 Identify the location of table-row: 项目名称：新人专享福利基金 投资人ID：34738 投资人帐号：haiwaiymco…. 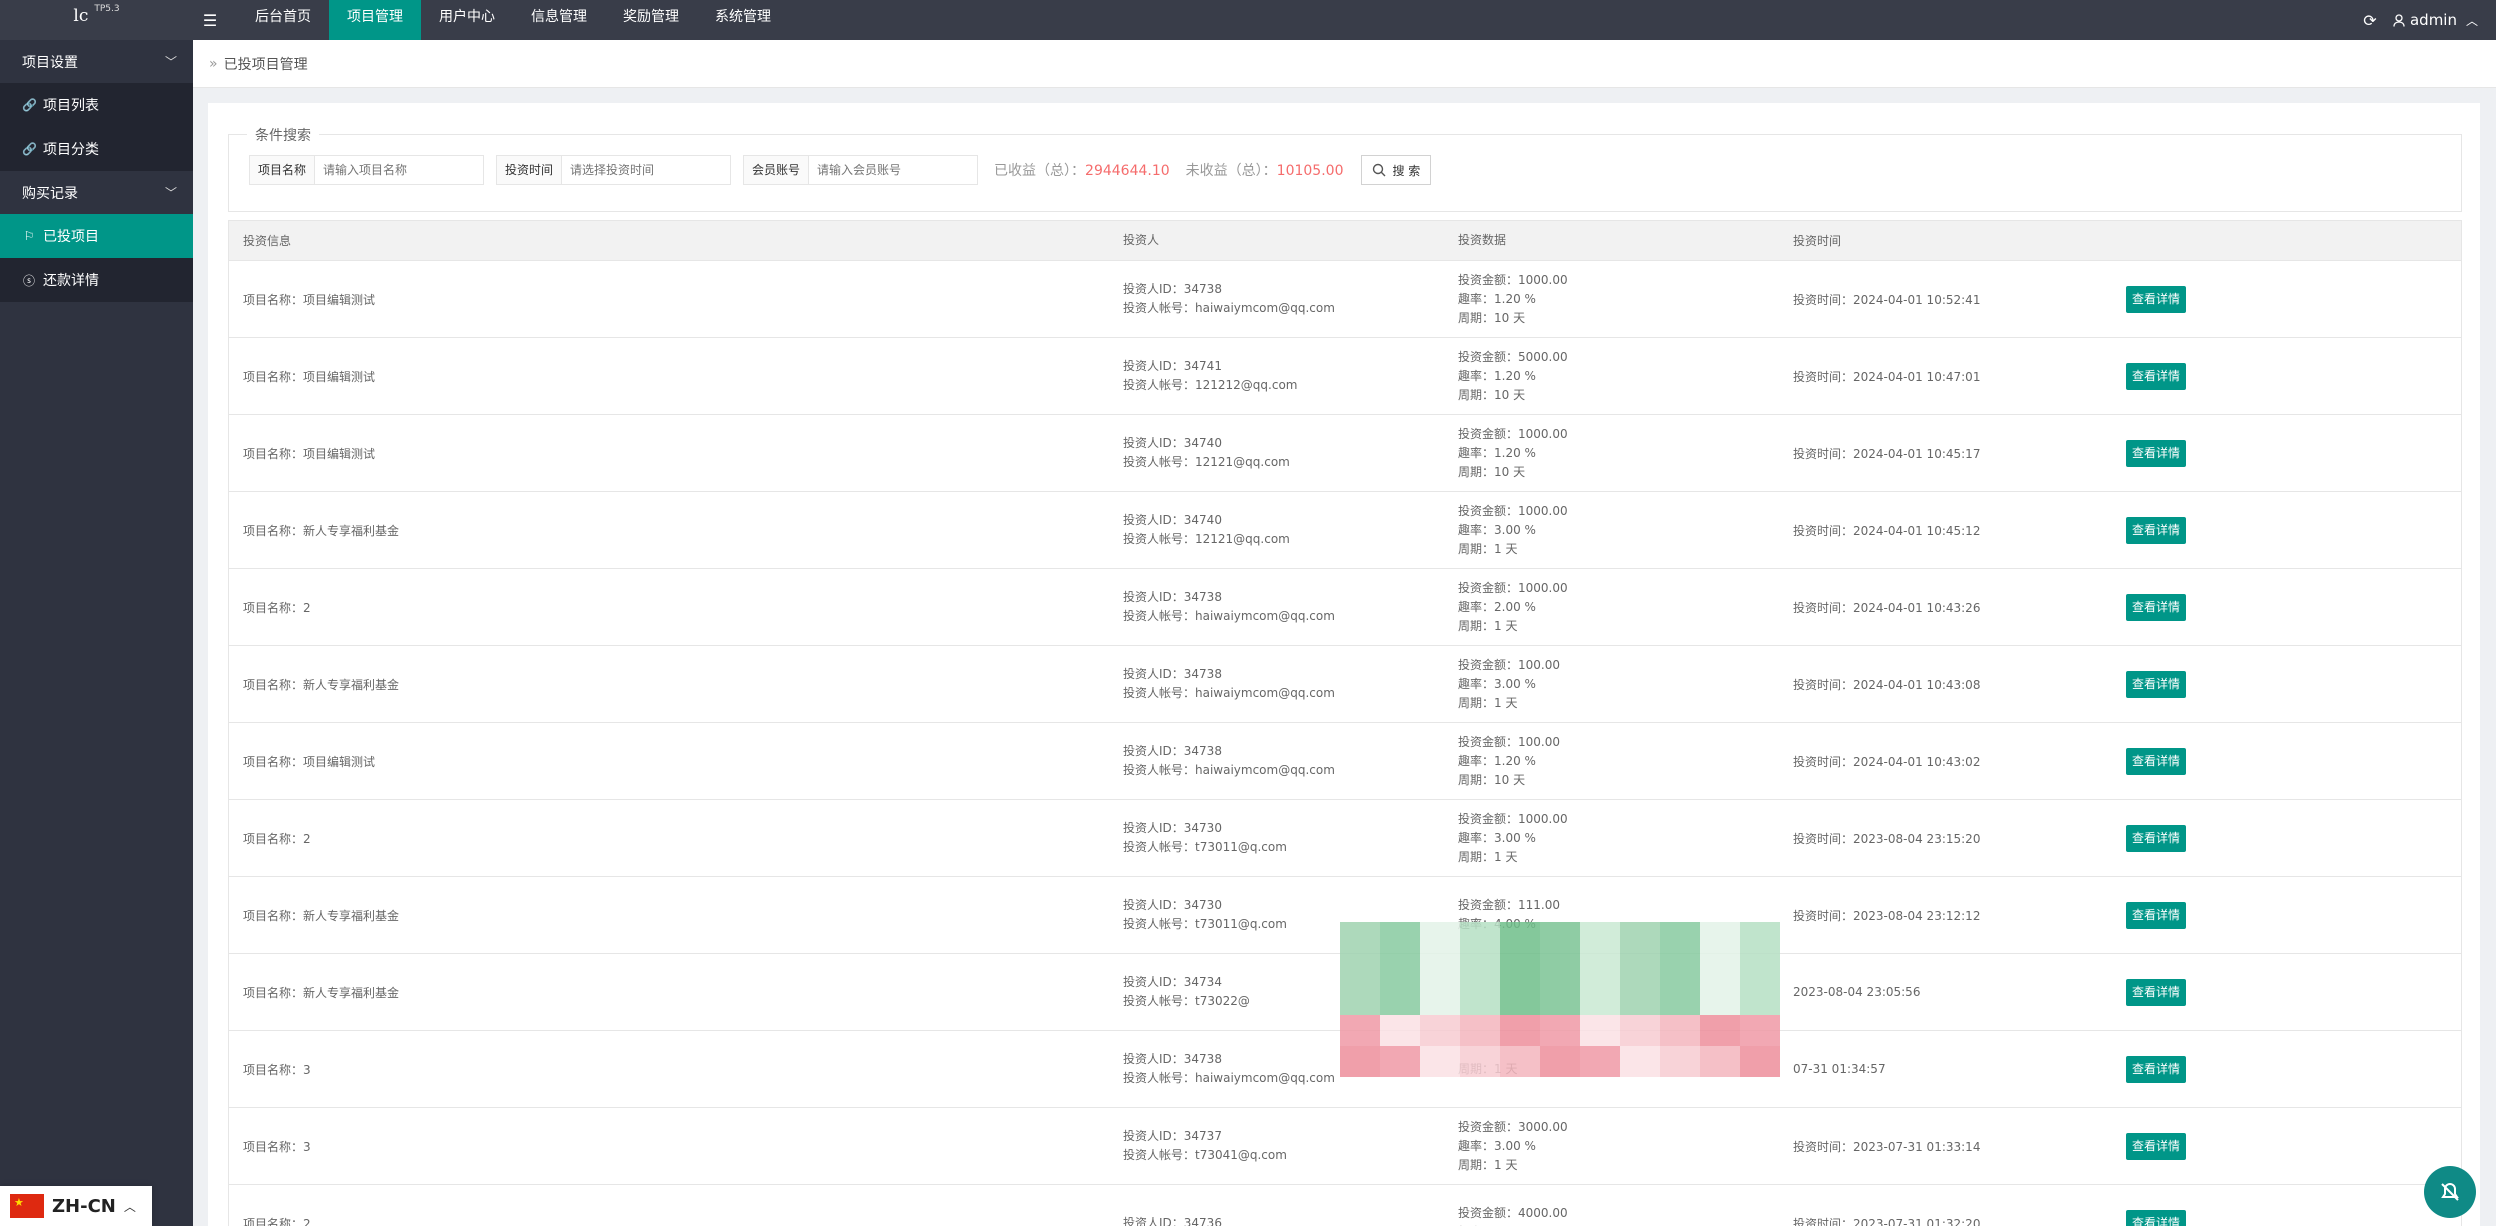
(1345, 684).